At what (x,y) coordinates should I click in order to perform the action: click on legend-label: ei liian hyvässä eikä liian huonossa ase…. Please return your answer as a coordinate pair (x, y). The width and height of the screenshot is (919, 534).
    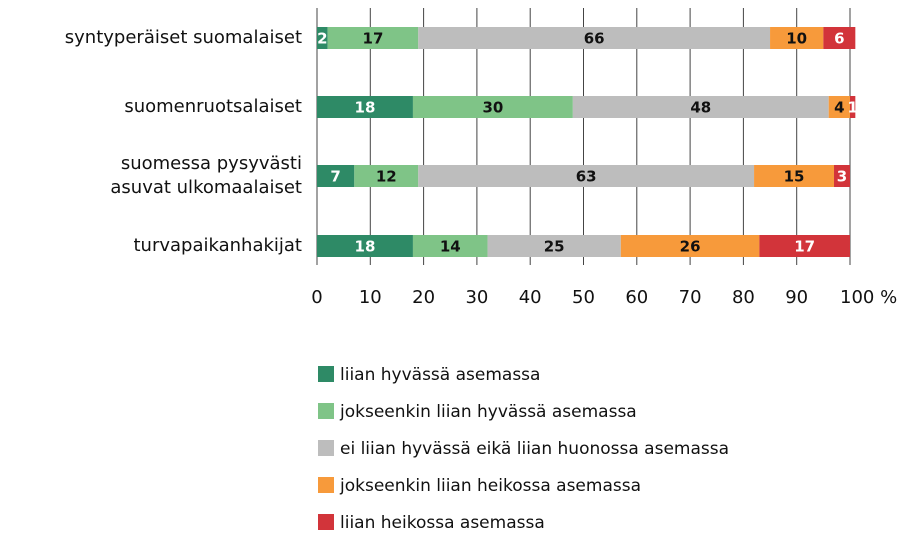
    Looking at the image, I should click on (534, 449).